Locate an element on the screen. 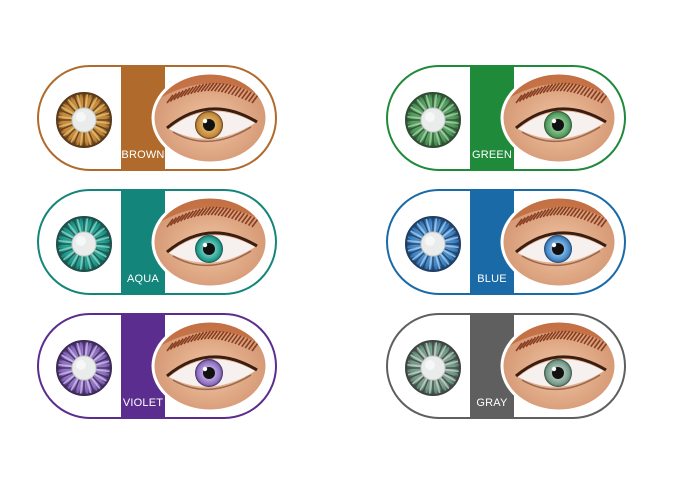  color-label: AQUA is located at coordinates (143, 279).